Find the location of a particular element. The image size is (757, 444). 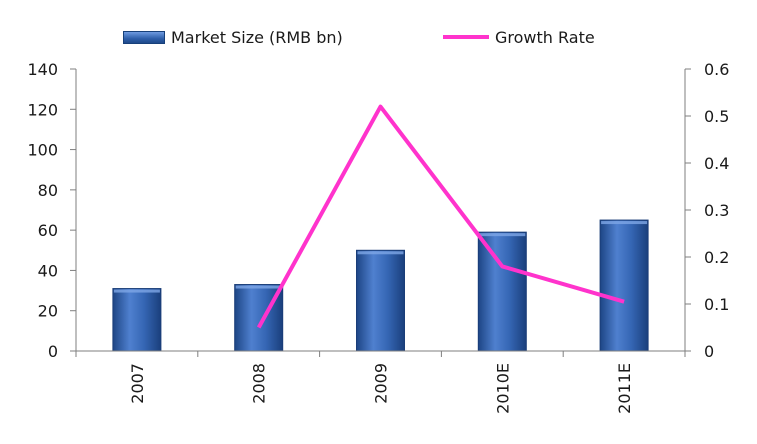

legend-item-market-size: Market Size (RMB bn) is located at coordinates (233, 37).